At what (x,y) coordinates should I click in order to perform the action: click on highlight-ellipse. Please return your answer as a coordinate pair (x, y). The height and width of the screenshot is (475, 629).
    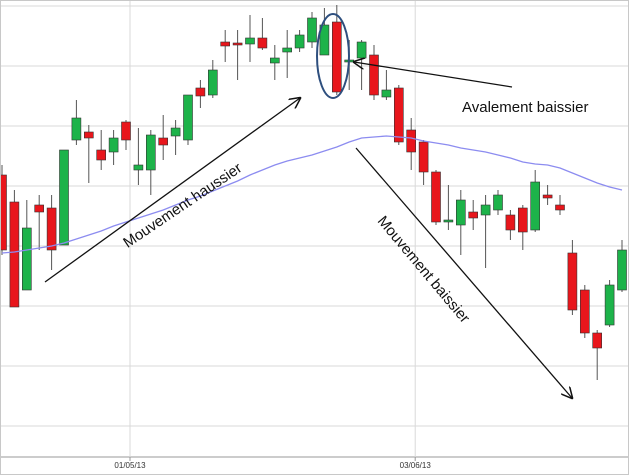
    Looking at the image, I should click on (333, 56).